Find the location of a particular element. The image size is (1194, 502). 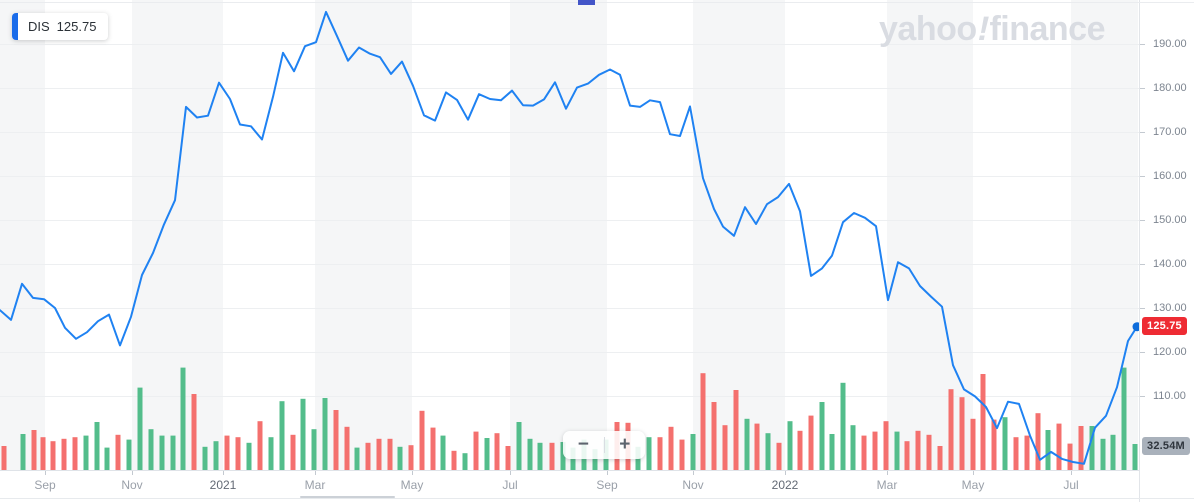

zoom-in-button: + is located at coordinates (625, 445).